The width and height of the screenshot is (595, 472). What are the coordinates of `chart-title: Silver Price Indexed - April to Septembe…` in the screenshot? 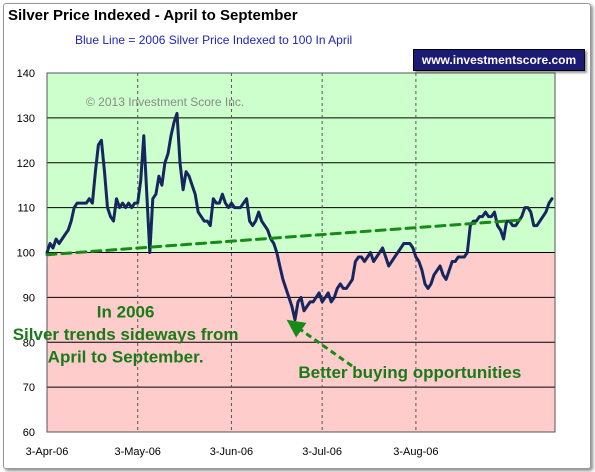 It's located at (153, 15).